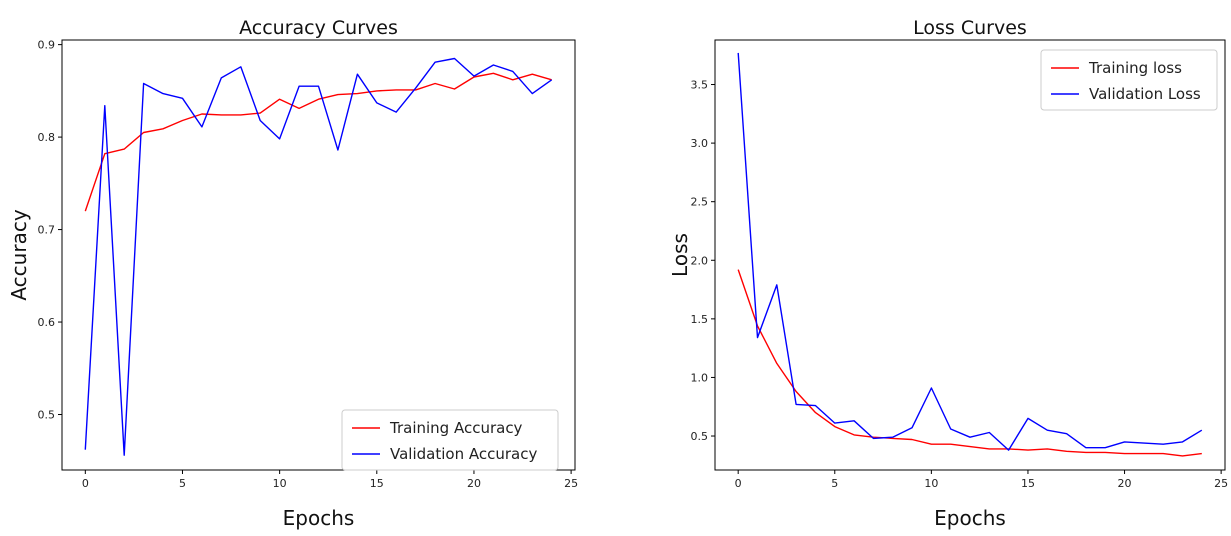  I want to click on accuracy-legend-label: Validation Accuracy, so click(463, 454).